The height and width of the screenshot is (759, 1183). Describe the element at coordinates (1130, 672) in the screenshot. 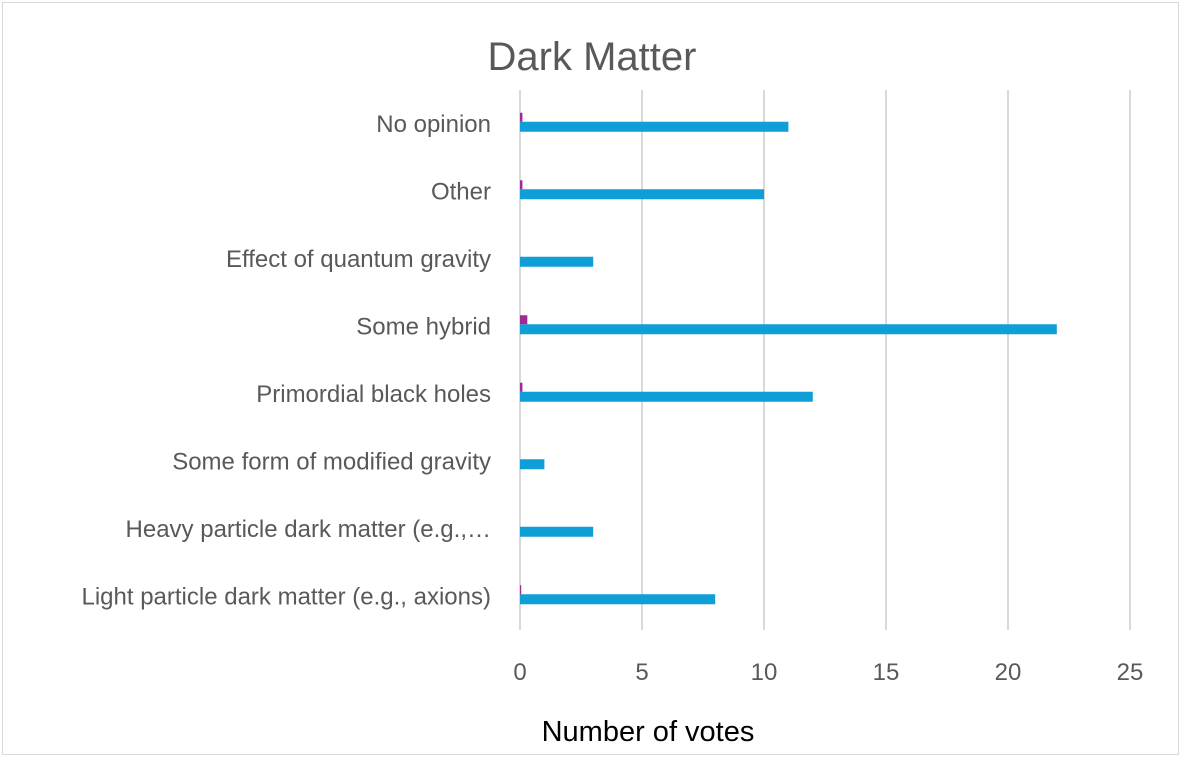

I see `x-tick-label: 25` at that location.